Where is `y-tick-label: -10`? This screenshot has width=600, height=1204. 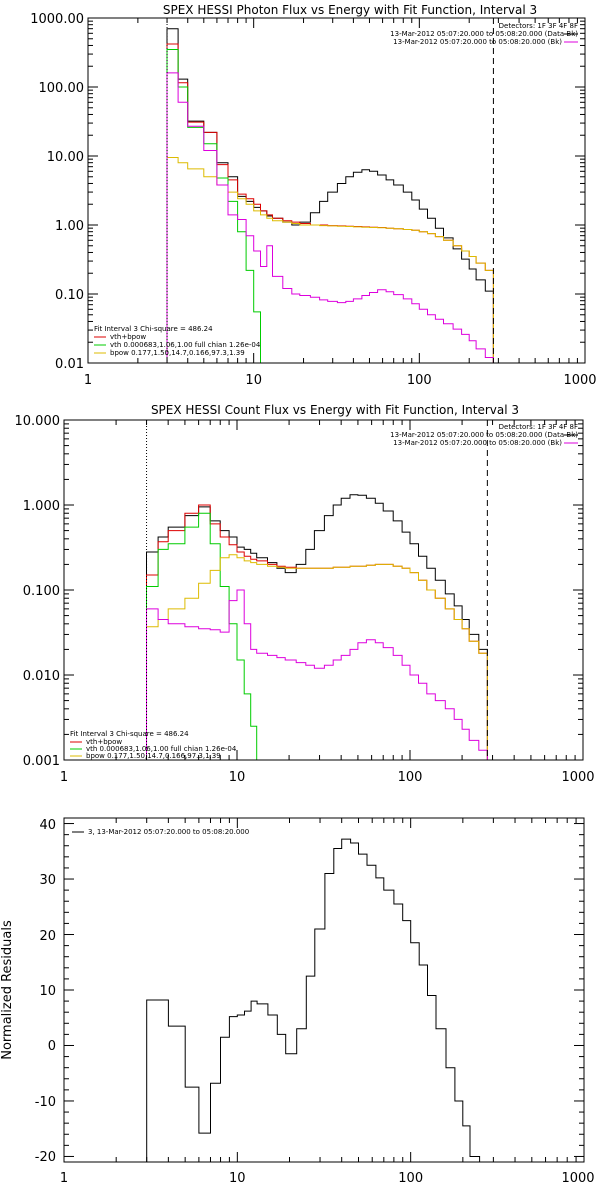
y-tick-label: -10 is located at coordinates (45, 1102).